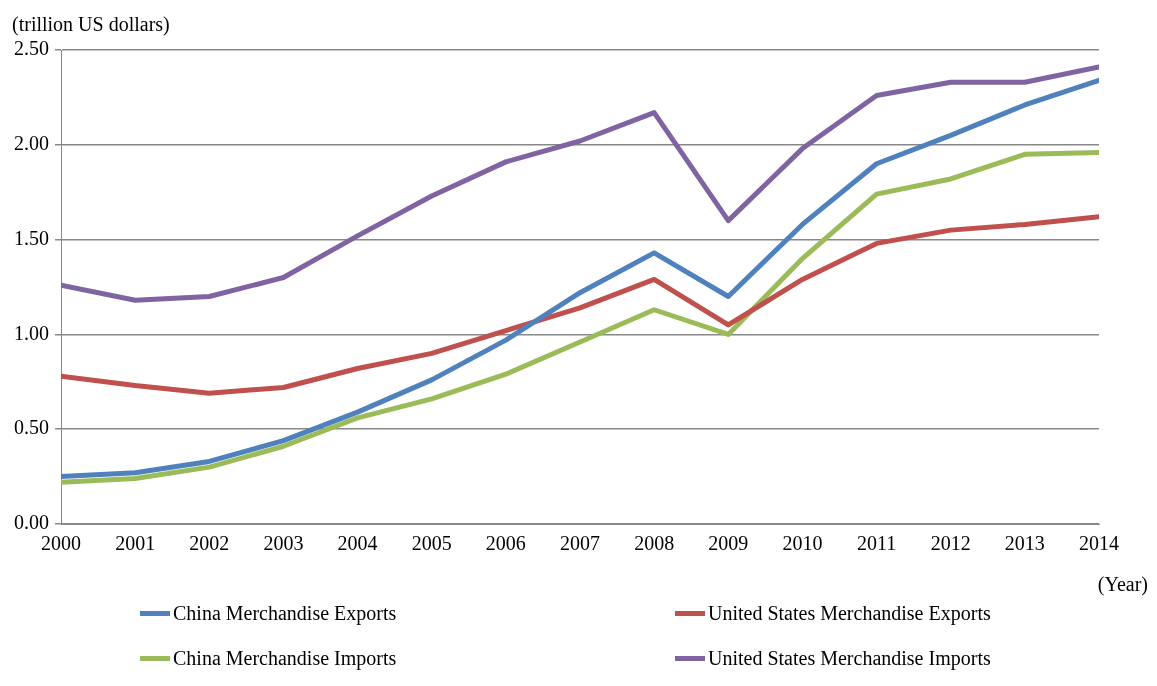 The image size is (1157, 686). Describe the element at coordinates (1024, 543) in the screenshot. I see `x-tick-label: 2013` at that location.